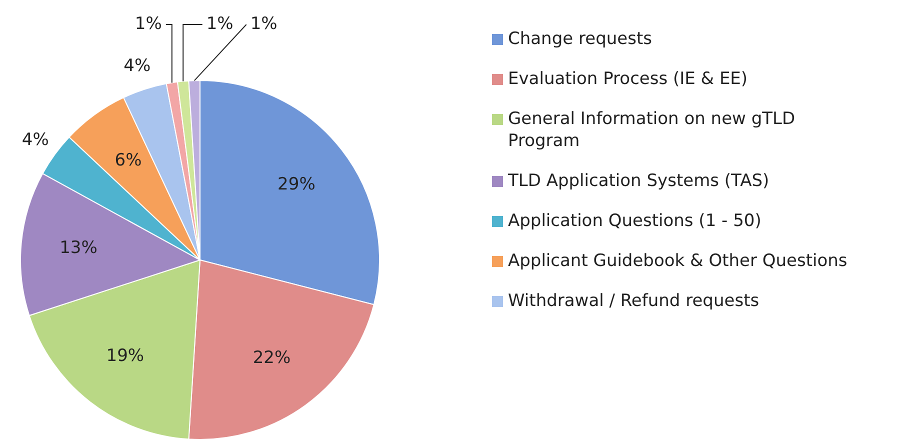 The image size is (908, 444). Describe the element at coordinates (678, 261) in the screenshot. I see `legend-label: Applicant Guidebook & Other Questions` at that location.